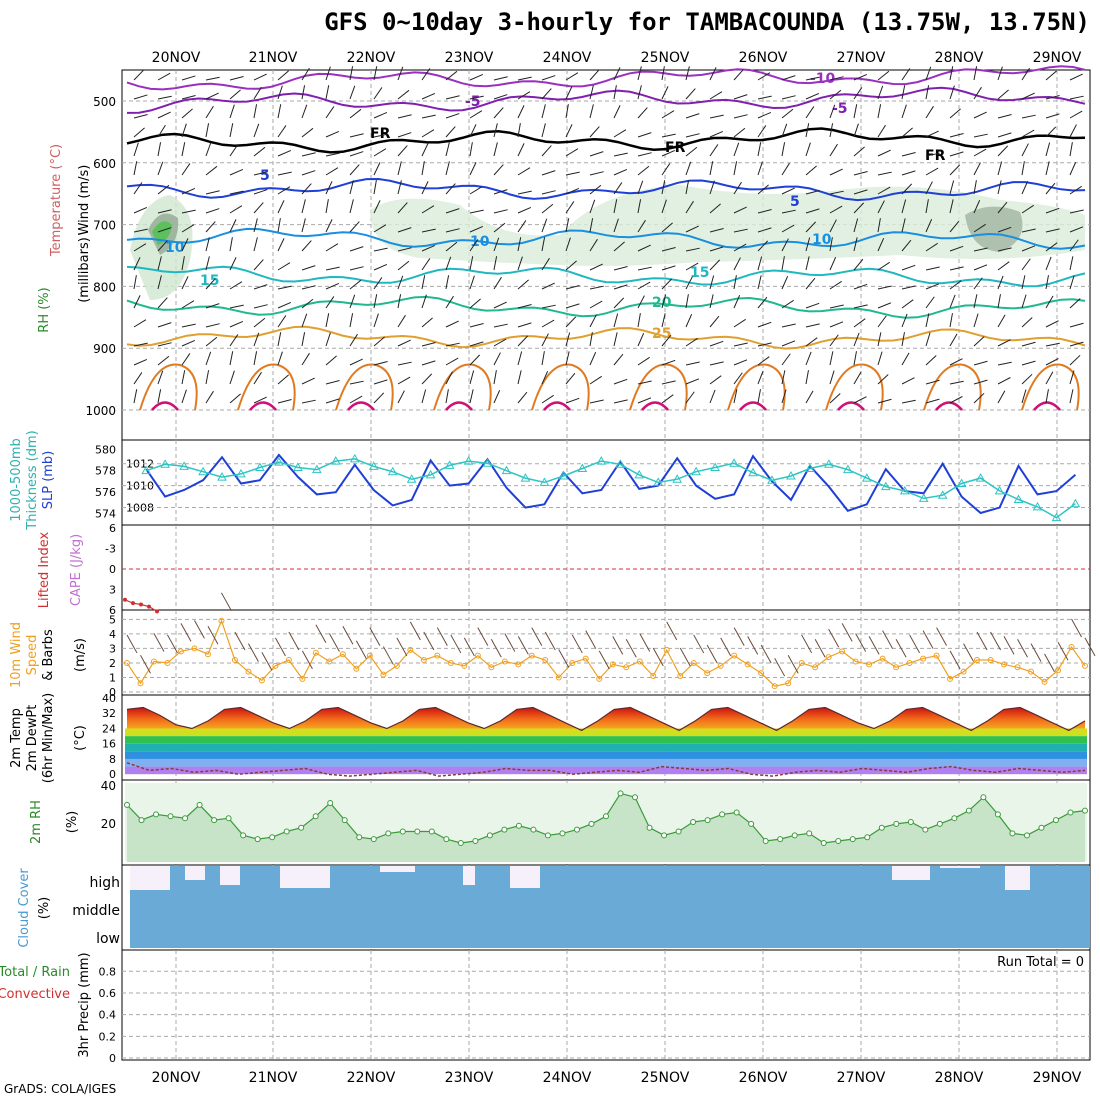 The image size is (1100, 1100). Describe the element at coordinates (176, 58) in the screenshot. I see `day-label-top: 20NOV` at that location.